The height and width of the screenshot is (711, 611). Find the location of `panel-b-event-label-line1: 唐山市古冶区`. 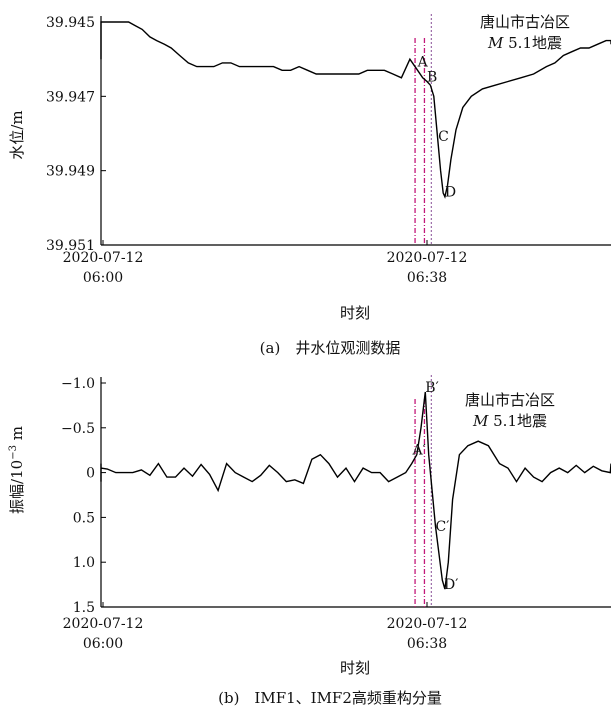

panel-b-event-label-line1: 唐山市古冶区 is located at coordinates (510, 400).